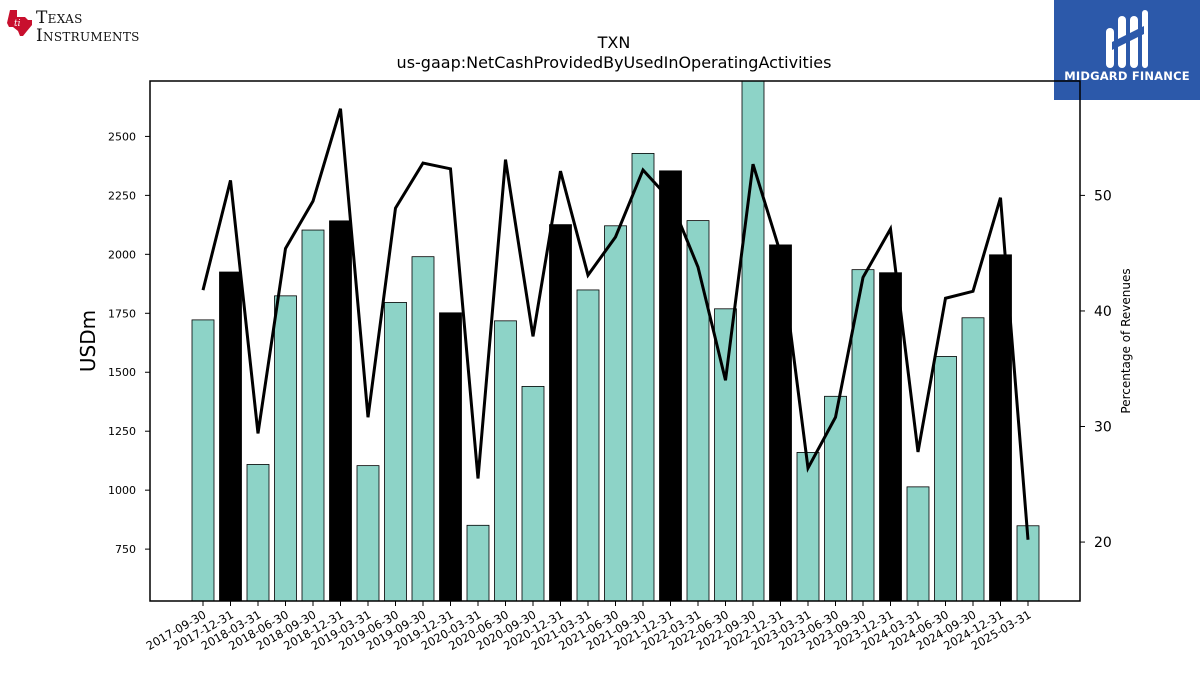 The height and width of the screenshot is (675, 1200). What do you see at coordinates (59, 18) in the screenshot?
I see `ti-logo-line1: Texas` at bounding box center [59, 18].